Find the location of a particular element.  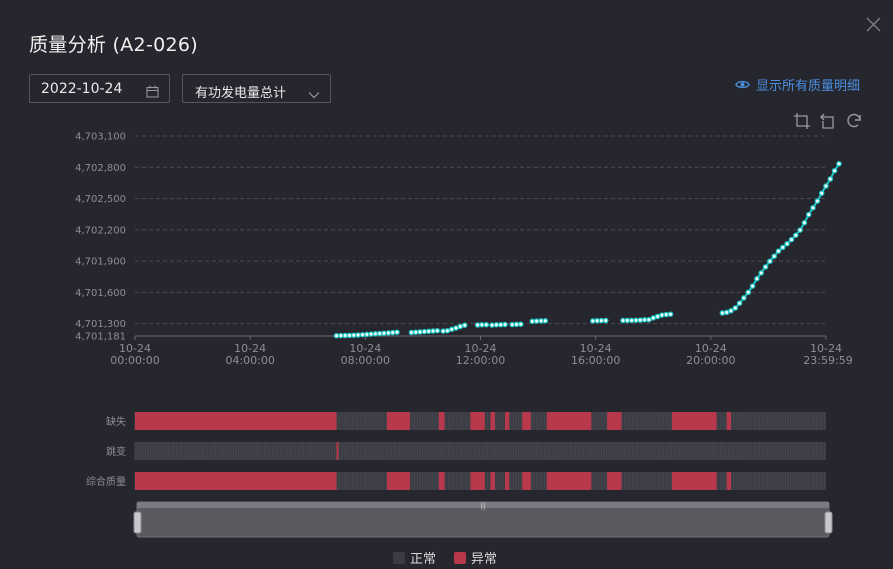

legend-item-normal: 正常 is located at coordinates (414, 557).